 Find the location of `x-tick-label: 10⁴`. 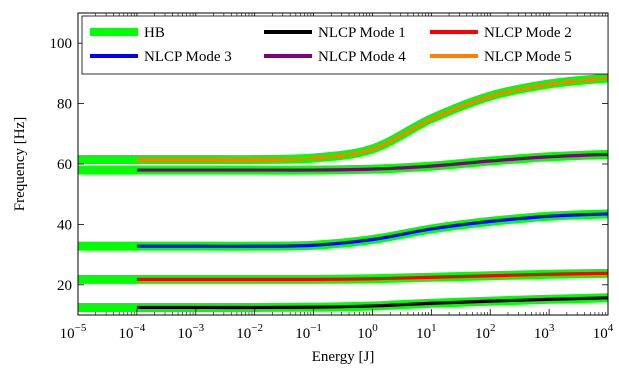

x-tick-label: 10⁴ is located at coordinates (603, 332).